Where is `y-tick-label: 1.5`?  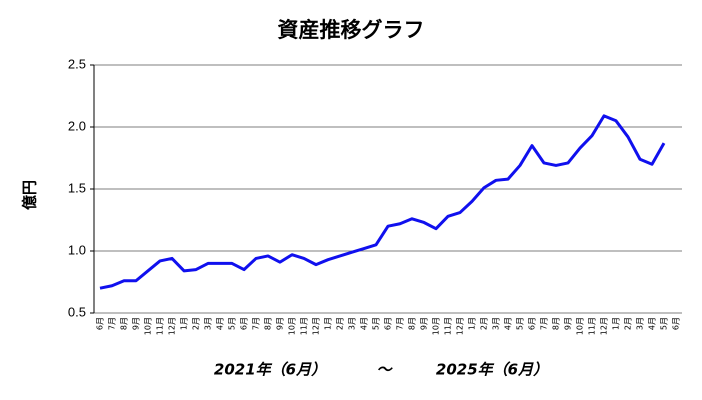
y-tick-label: 1.5 is located at coordinates (77, 187).